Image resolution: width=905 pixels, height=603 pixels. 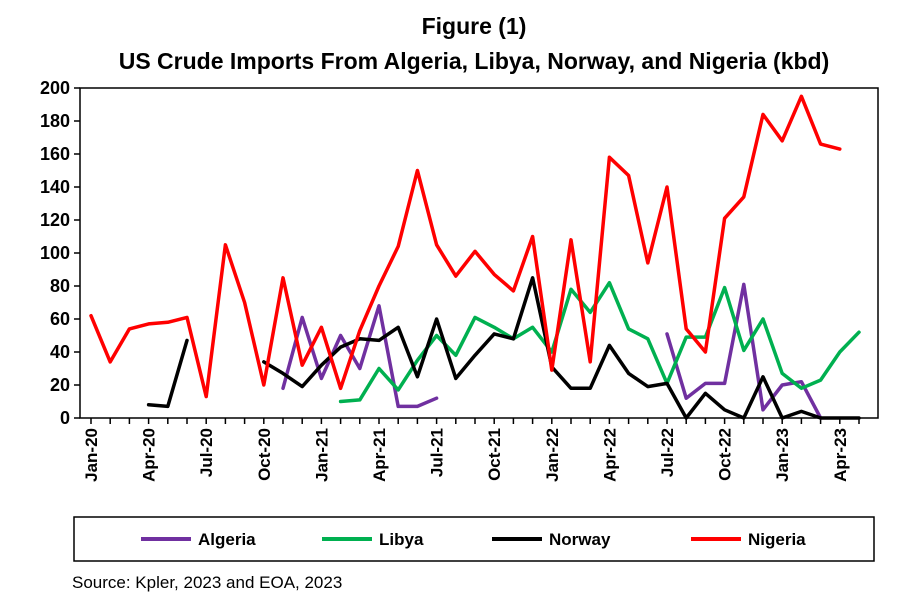 I want to click on legend-label-nigeria: Nigeria, so click(x=777, y=539).